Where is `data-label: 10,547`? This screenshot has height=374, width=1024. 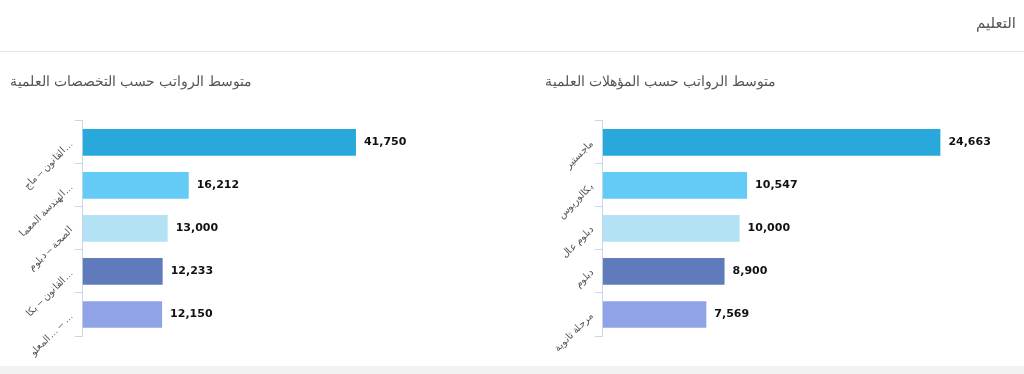
data-label: 10,547 is located at coordinates (776, 185).